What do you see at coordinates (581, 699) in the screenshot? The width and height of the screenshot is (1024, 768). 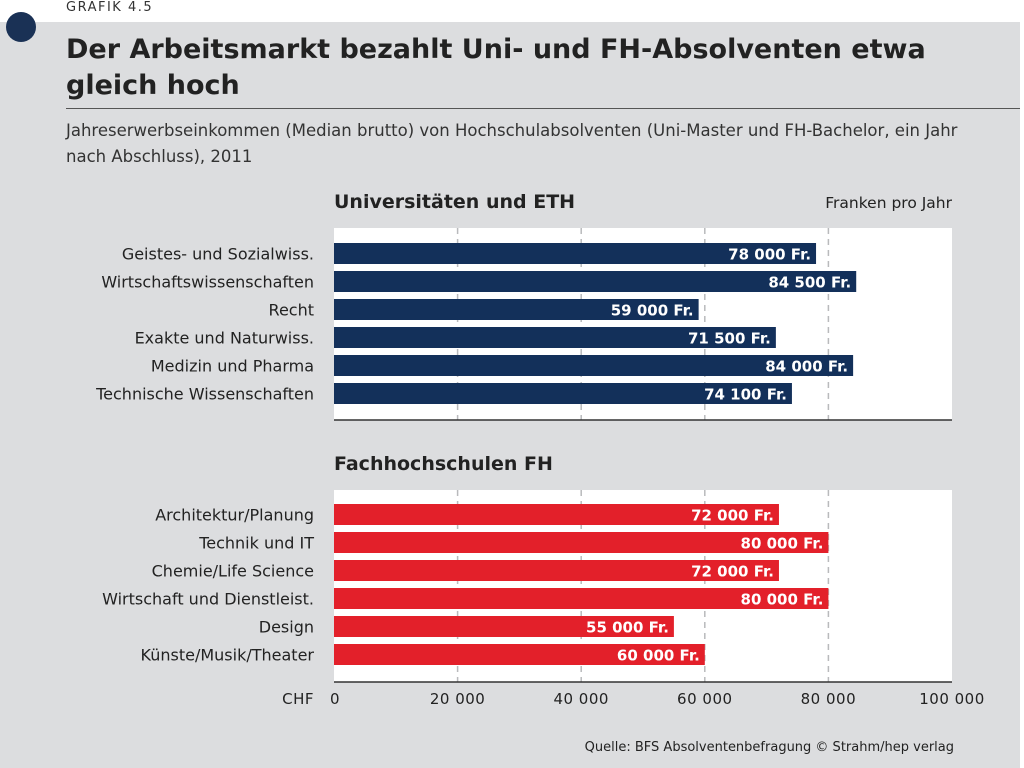 I see `x-tick-label: 40 000` at bounding box center [581, 699].